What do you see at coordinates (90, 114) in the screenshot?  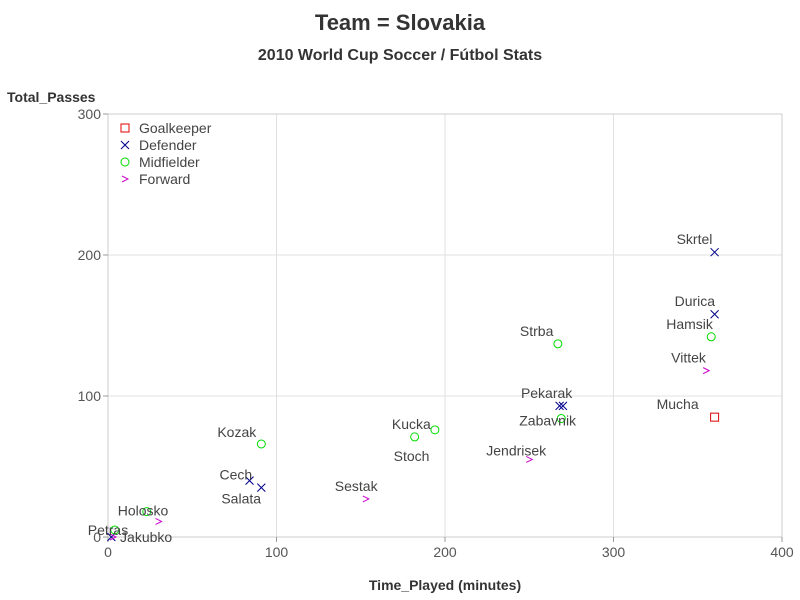 I see `y-tick-label: 300` at bounding box center [90, 114].